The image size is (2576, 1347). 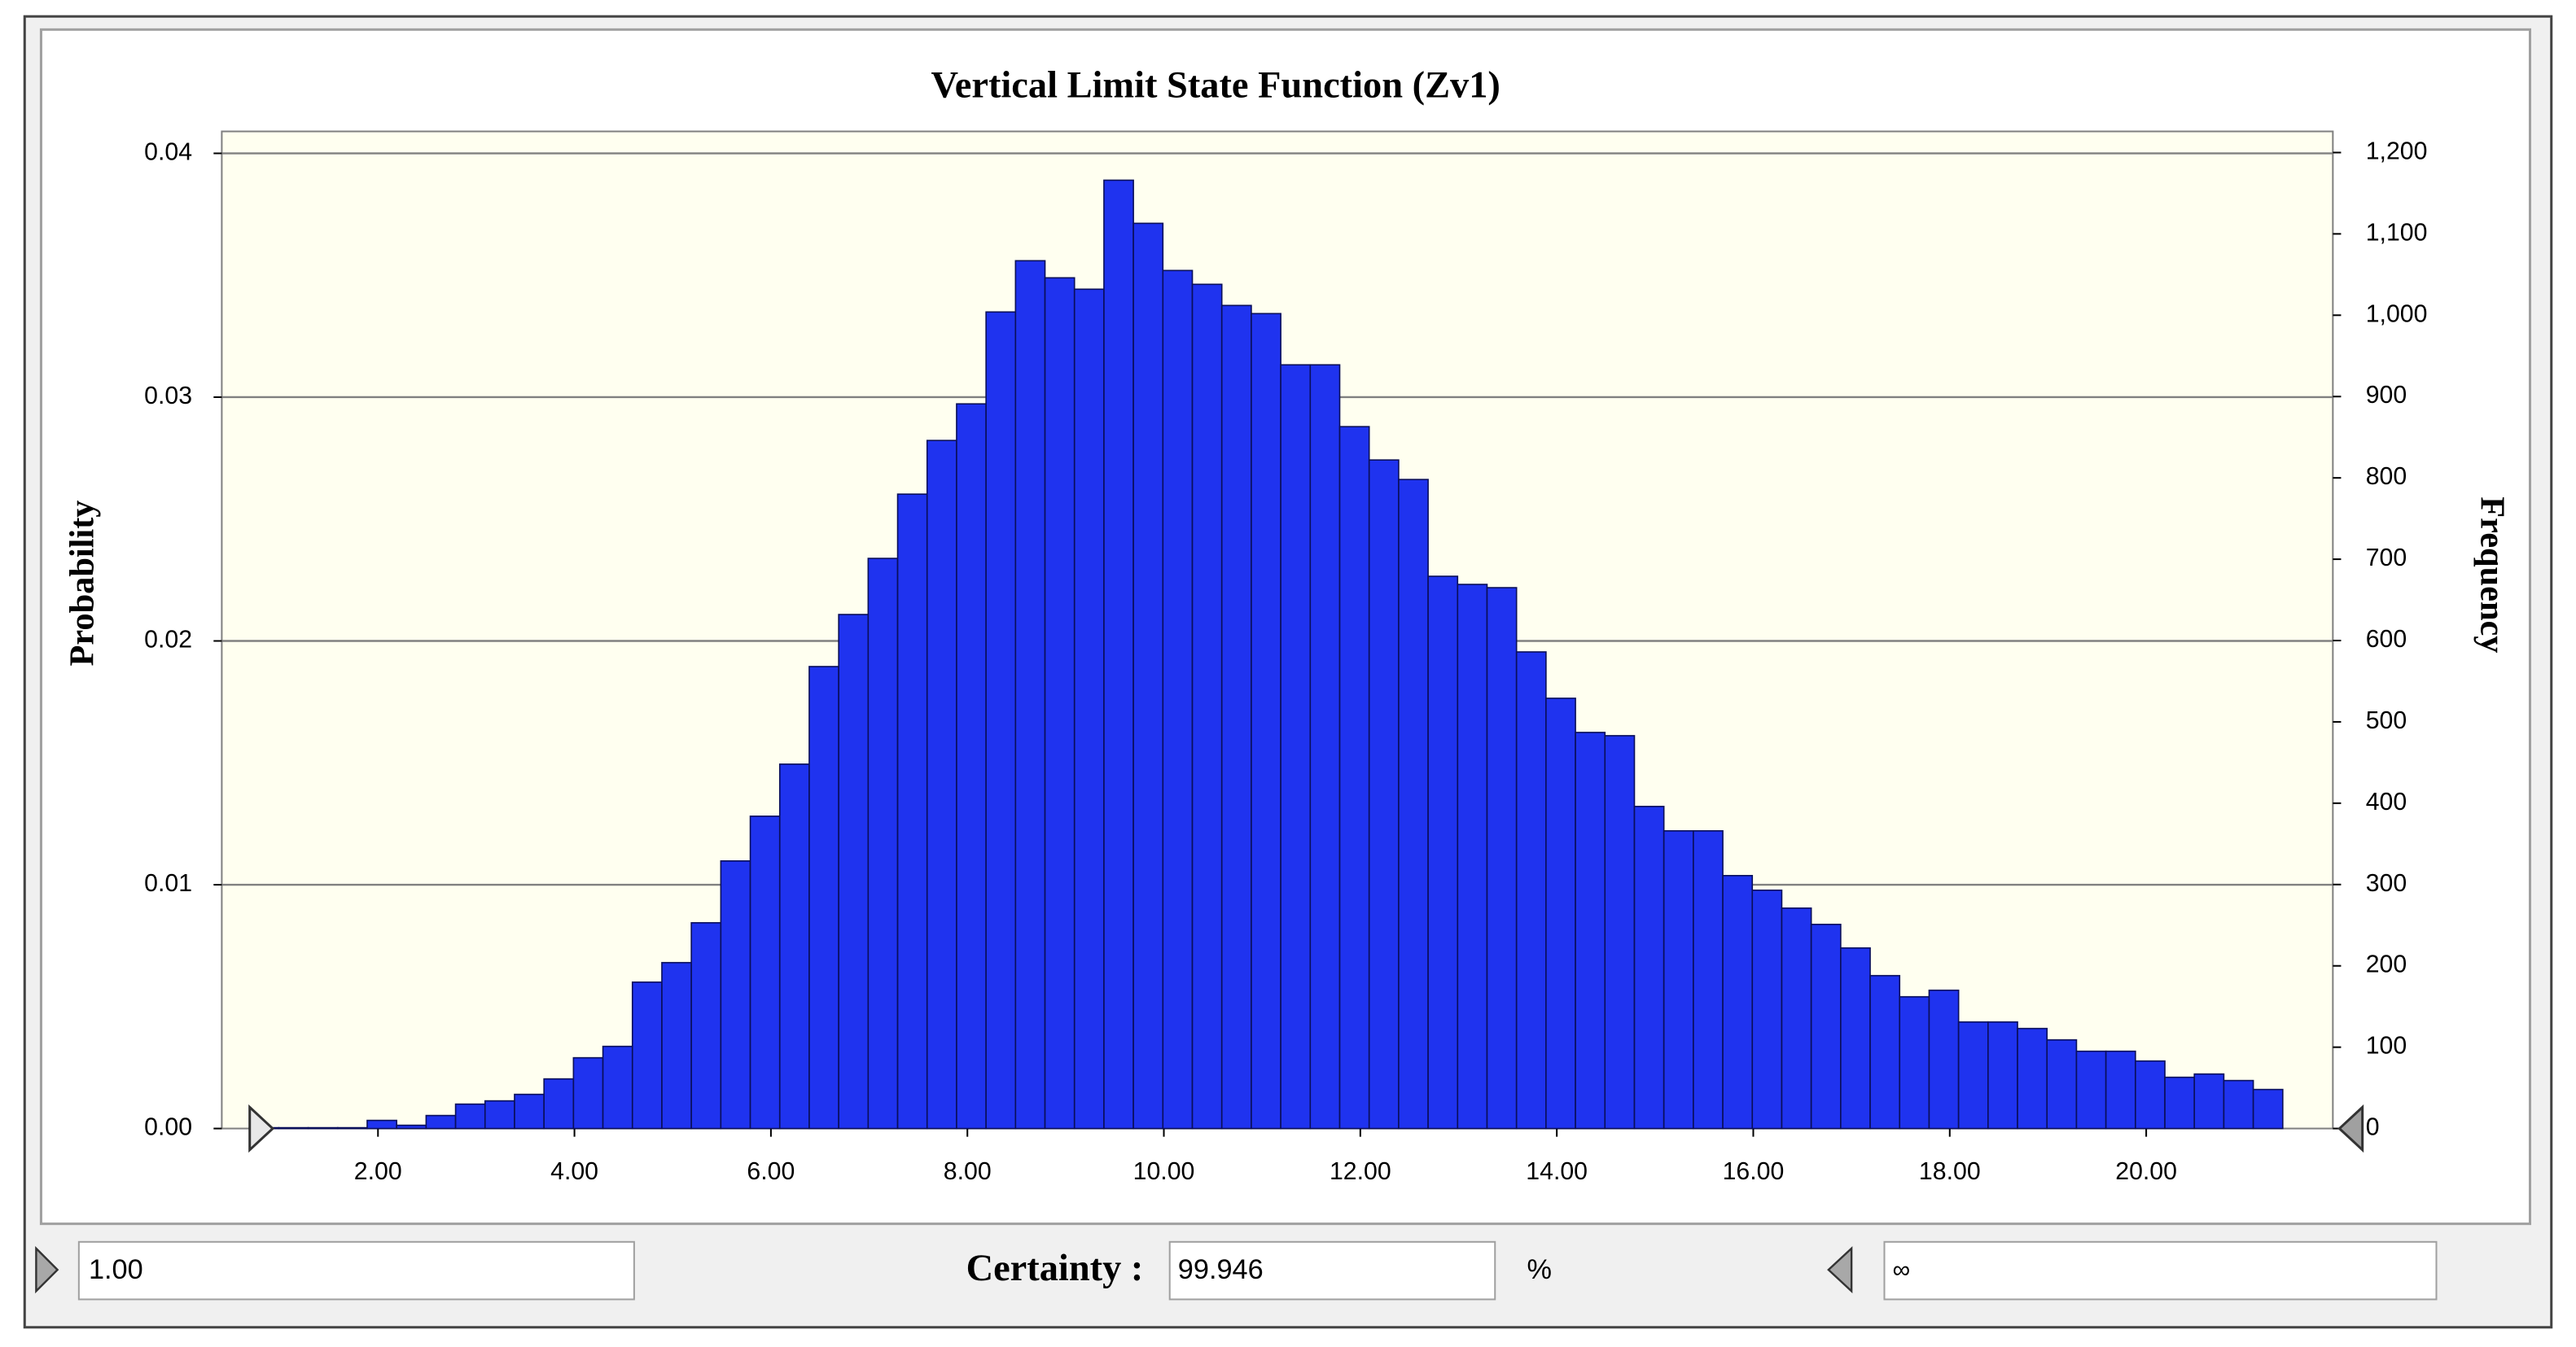 What do you see at coordinates (2350, 1128) in the screenshot?
I see `right-limit-marker` at bounding box center [2350, 1128].